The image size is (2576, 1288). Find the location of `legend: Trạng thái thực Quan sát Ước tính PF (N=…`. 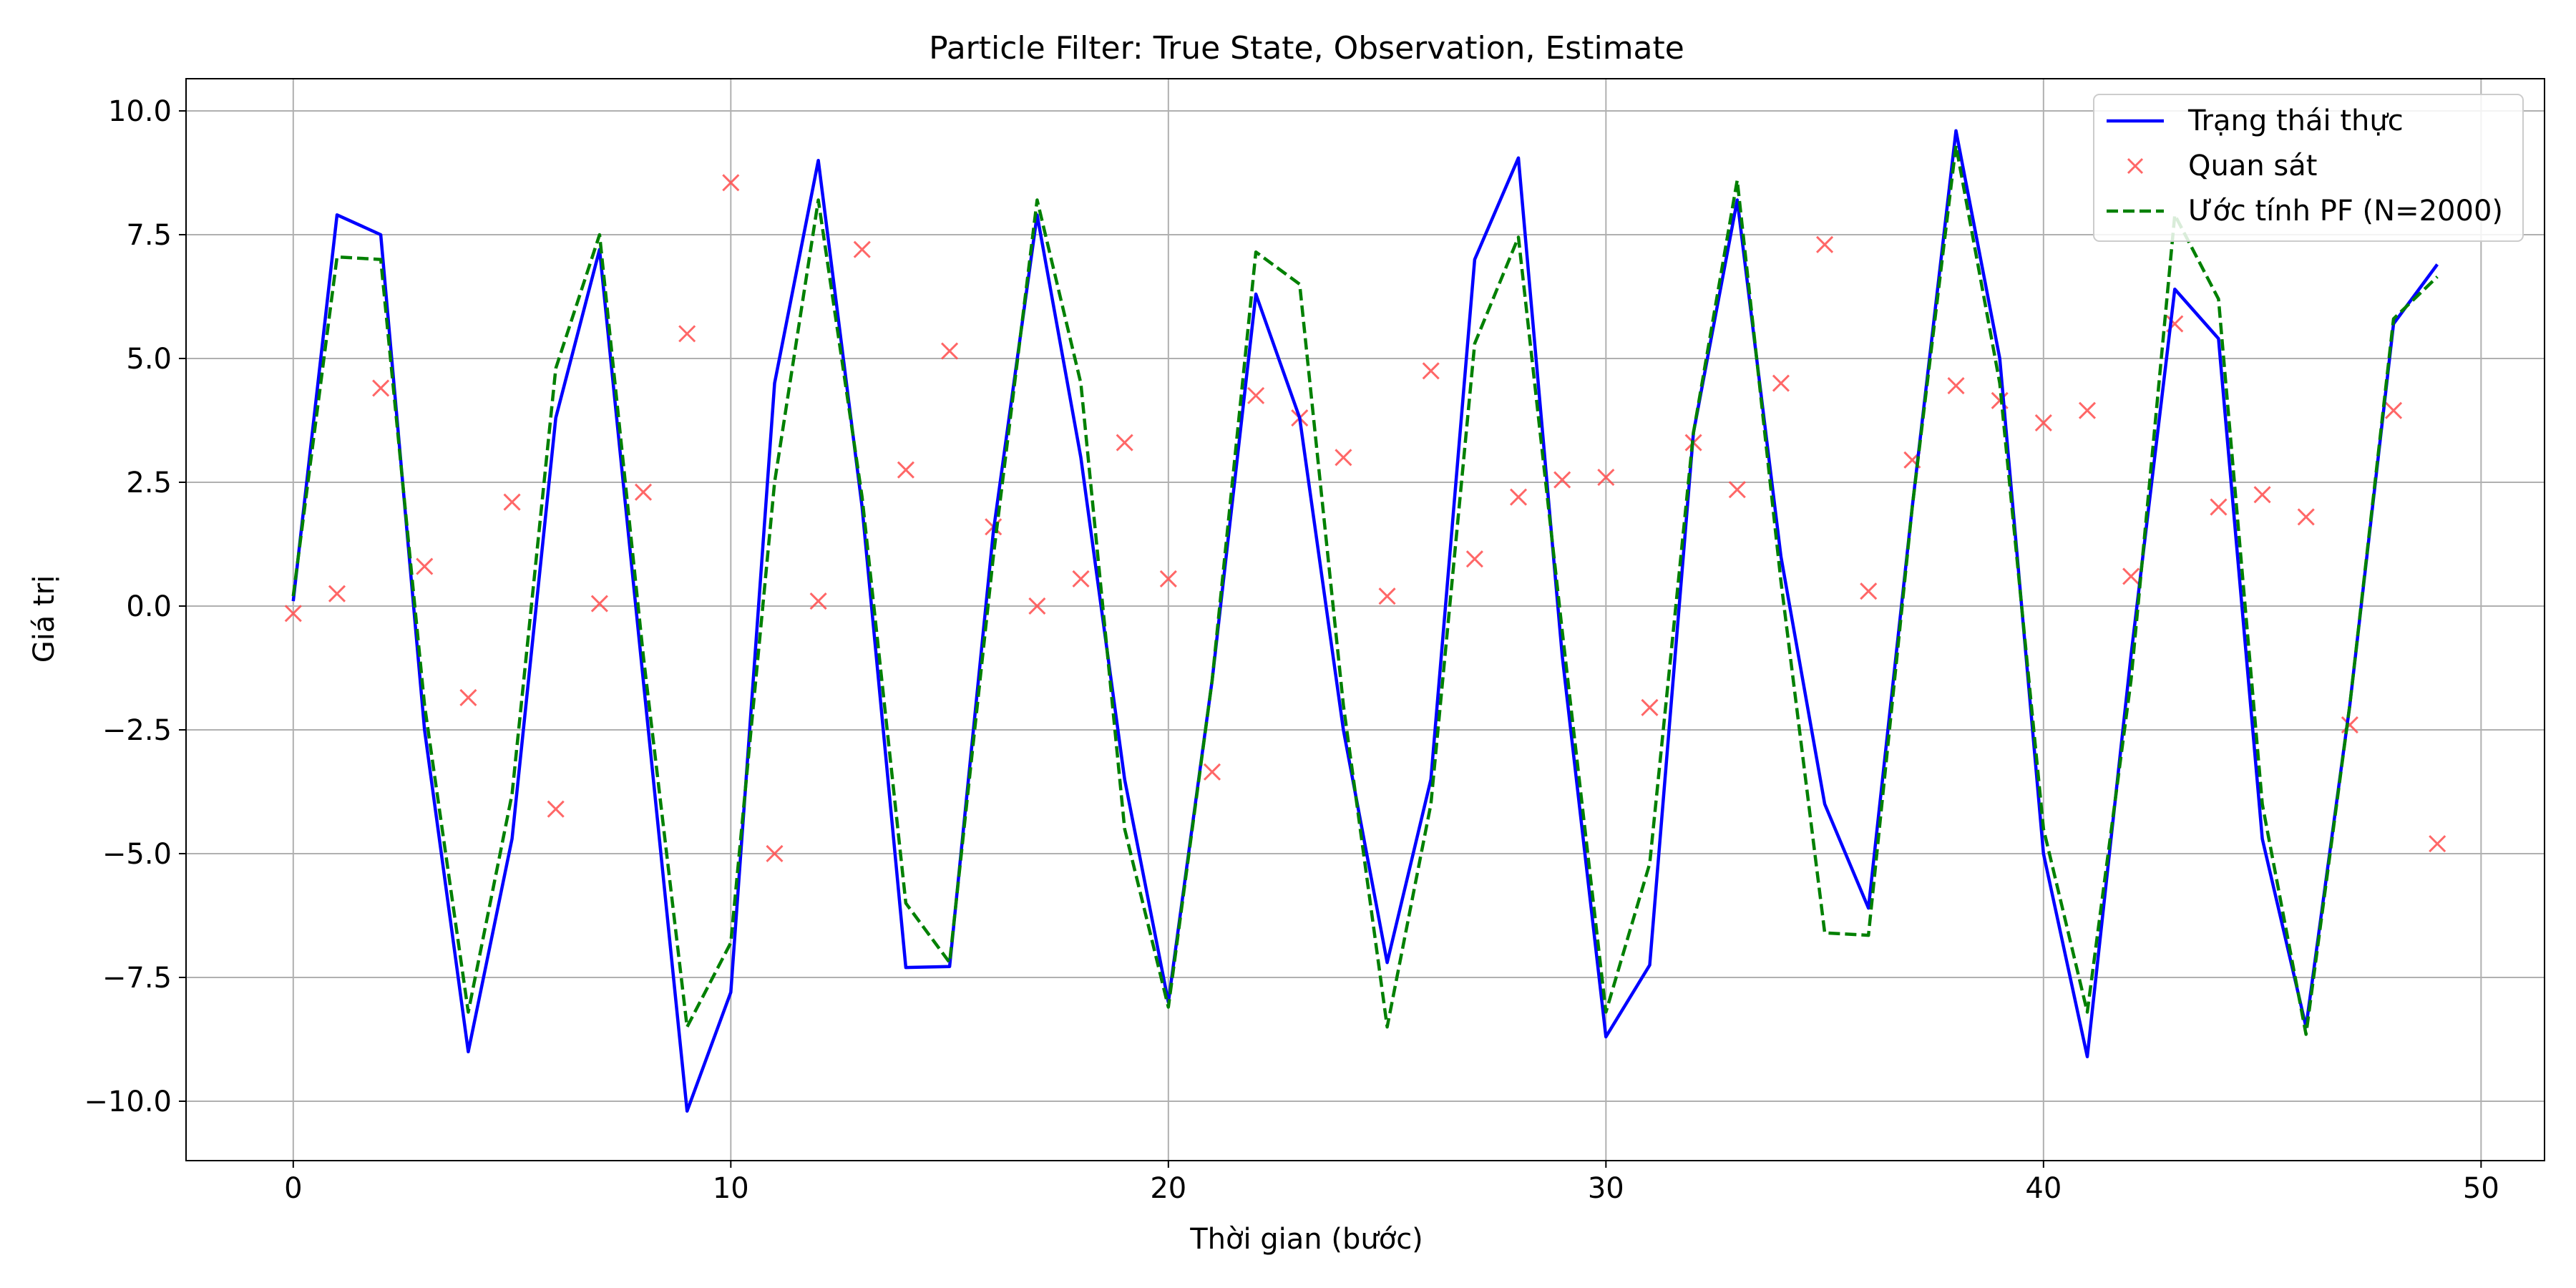

legend: Trạng thái thực Quan sát Ước tính PF (N=… is located at coordinates (2308, 168).